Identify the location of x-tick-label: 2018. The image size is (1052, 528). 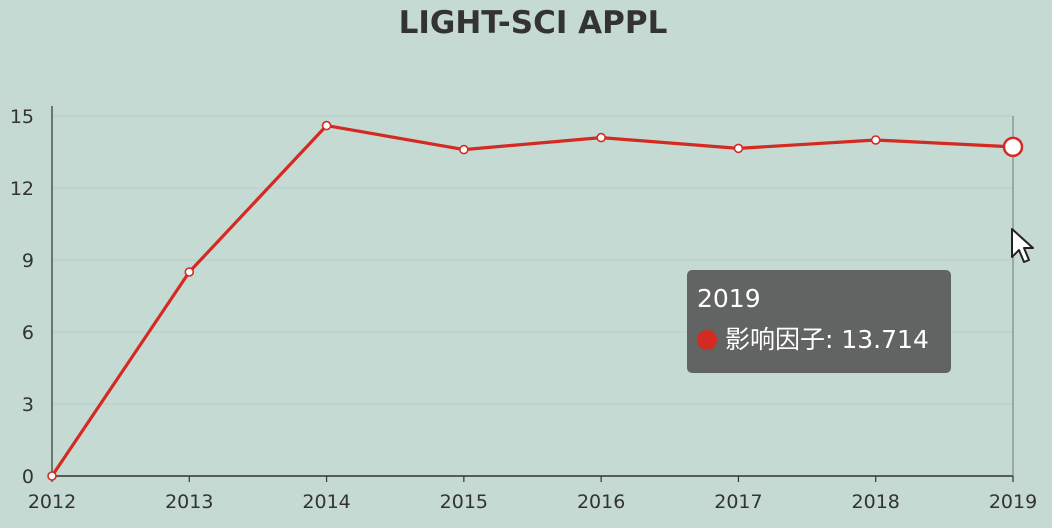
(876, 502).